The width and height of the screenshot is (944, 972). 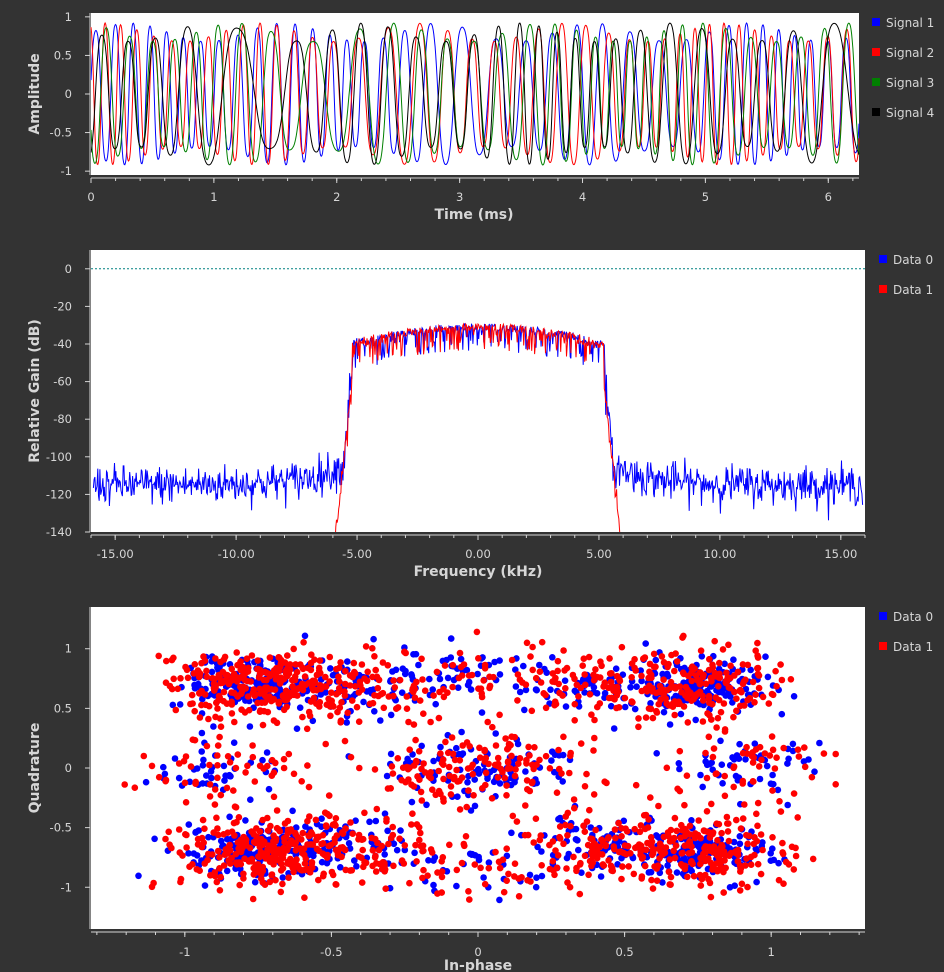 I want to click on x-tick-label: 10.00, so click(x=719, y=554).